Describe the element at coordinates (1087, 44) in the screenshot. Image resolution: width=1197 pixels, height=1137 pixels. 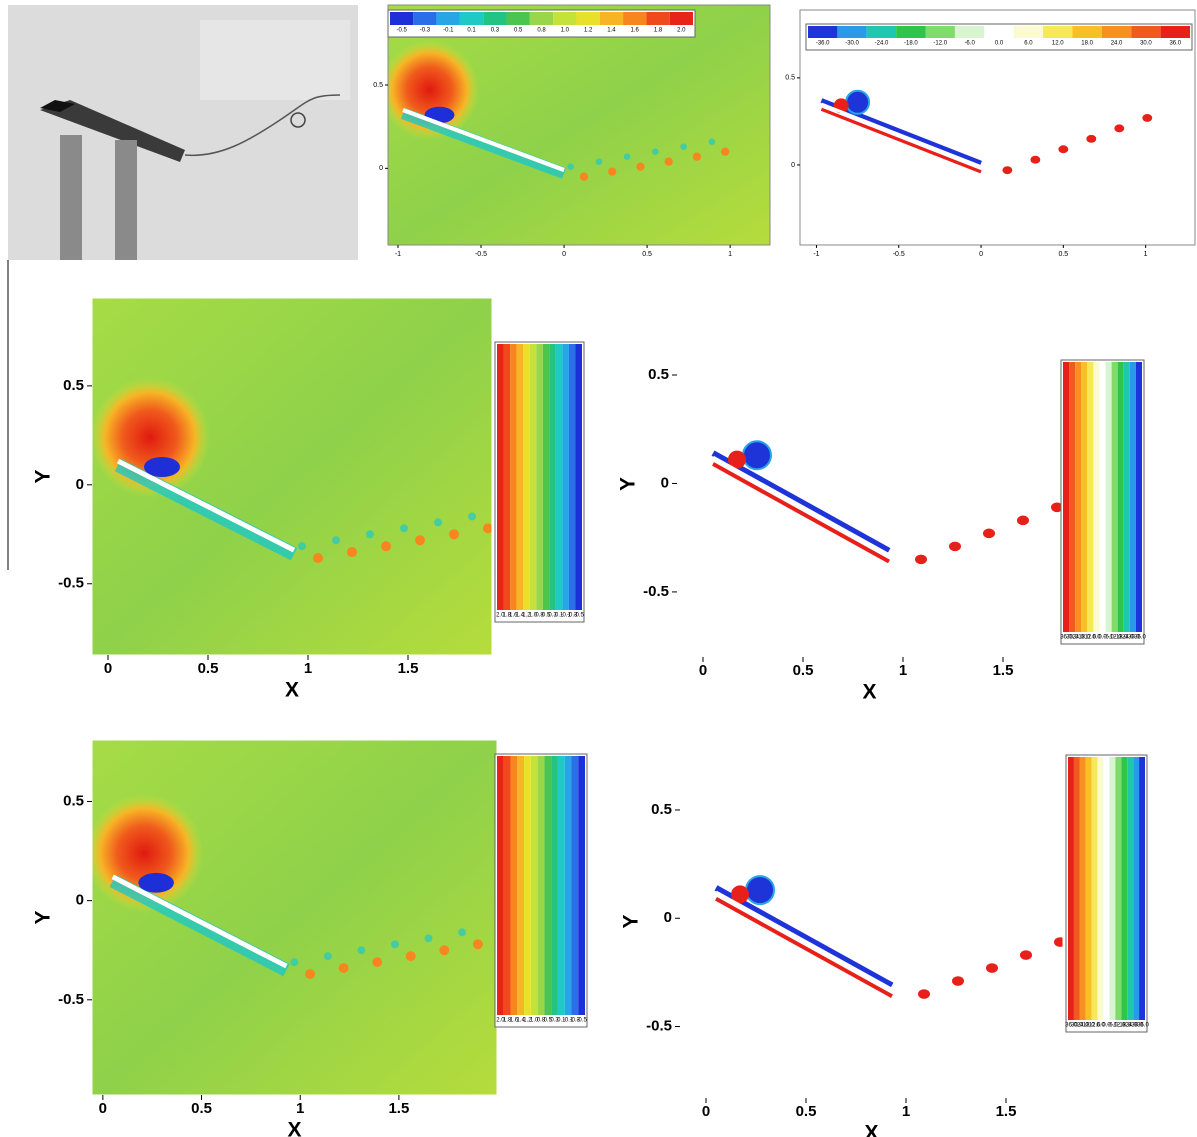
I see `colorbar-label: 18.0` at that location.